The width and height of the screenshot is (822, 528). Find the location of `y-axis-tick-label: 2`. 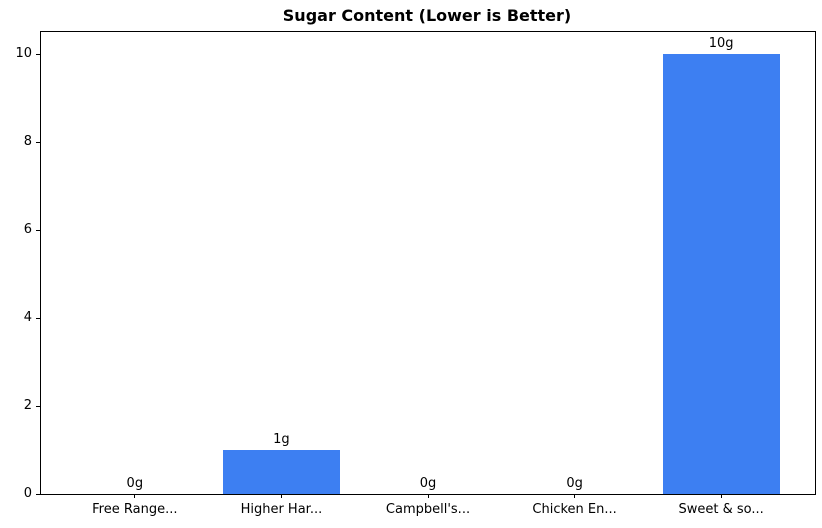

y-axis-tick-label: 2 is located at coordinates (27, 405).